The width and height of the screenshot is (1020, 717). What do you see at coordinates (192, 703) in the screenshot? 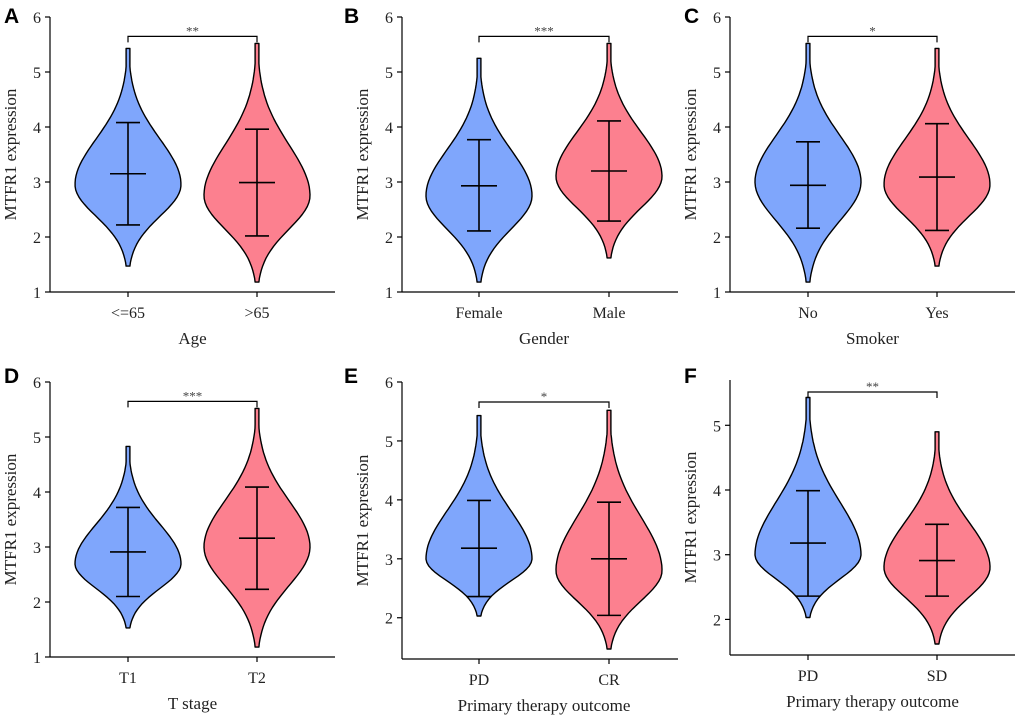
I see `x-axis-title: T stage` at bounding box center [192, 703].